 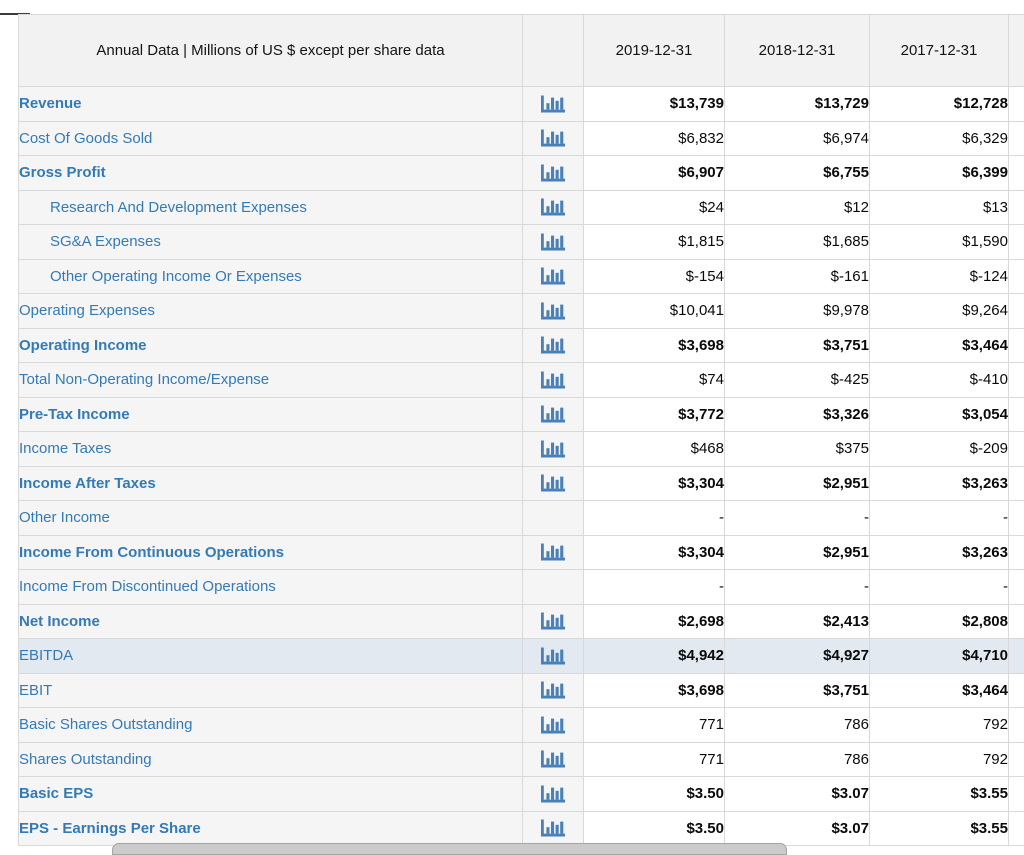 What do you see at coordinates (271, 276) in the screenshot?
I see `row-label-link: Other Operating Income Or Expenses` at bounding box center [271, 276].